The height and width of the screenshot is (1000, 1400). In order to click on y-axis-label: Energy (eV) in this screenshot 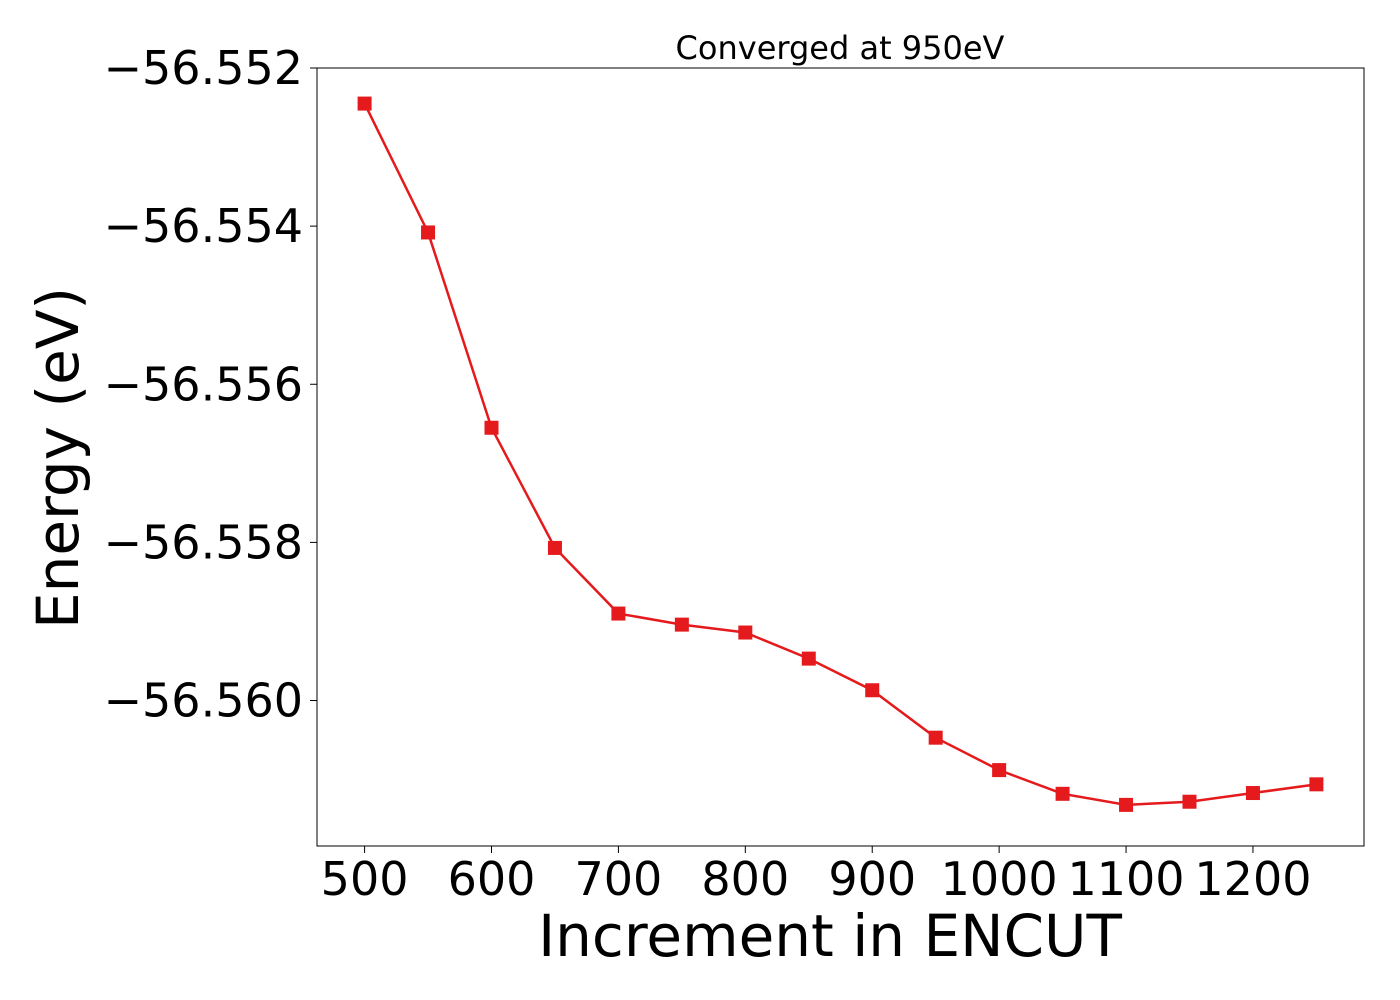, I will do `click(58, 458)`.